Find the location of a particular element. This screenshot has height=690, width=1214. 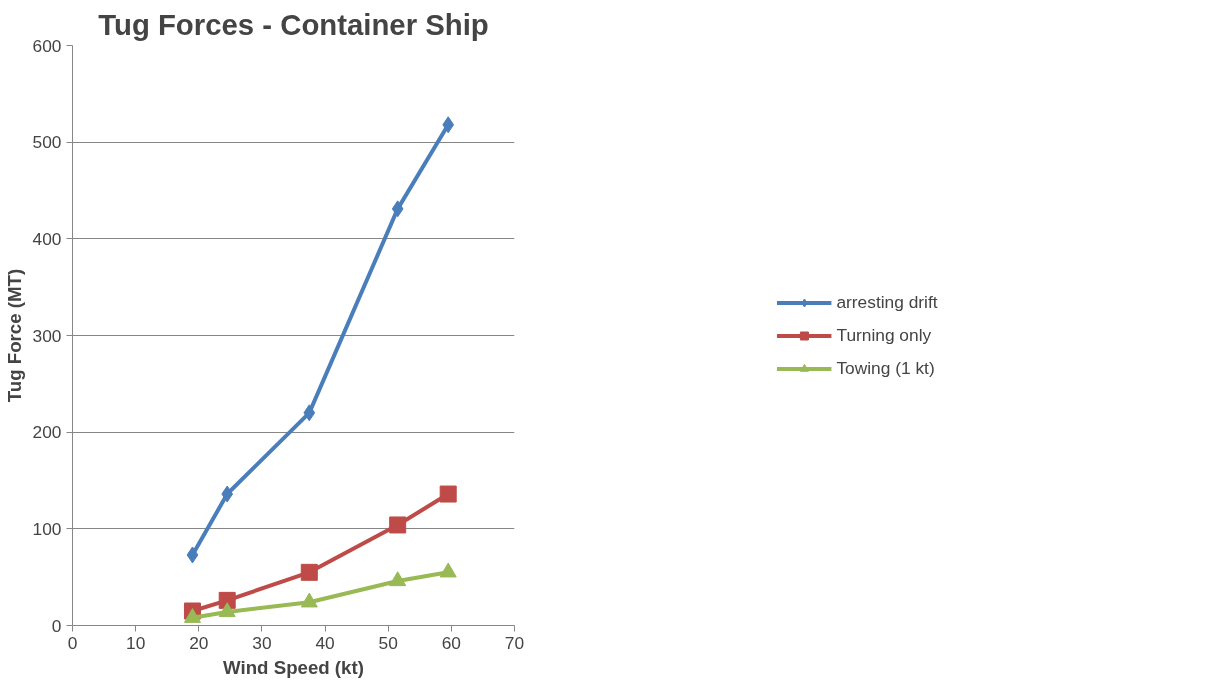

x-axis-title: Wind Speed (kt) is located at coordinates (293, 667).